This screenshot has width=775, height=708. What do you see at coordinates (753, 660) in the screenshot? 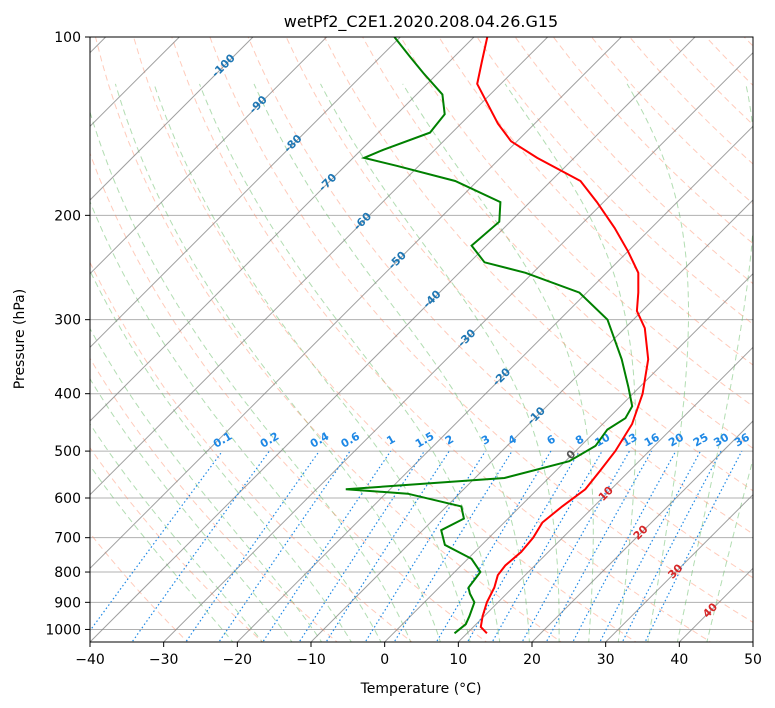
I see `x-tick-label: 50` at bounding box center [753, 660].